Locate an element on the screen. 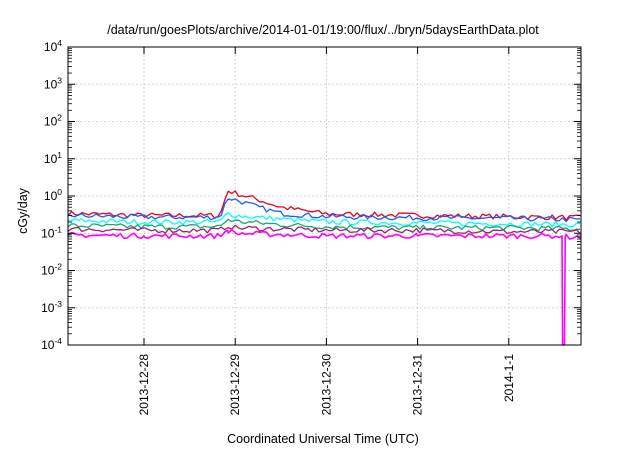 The image size is (640, 453). y-tick-label: 10³ is located at coordinates (53, 83).